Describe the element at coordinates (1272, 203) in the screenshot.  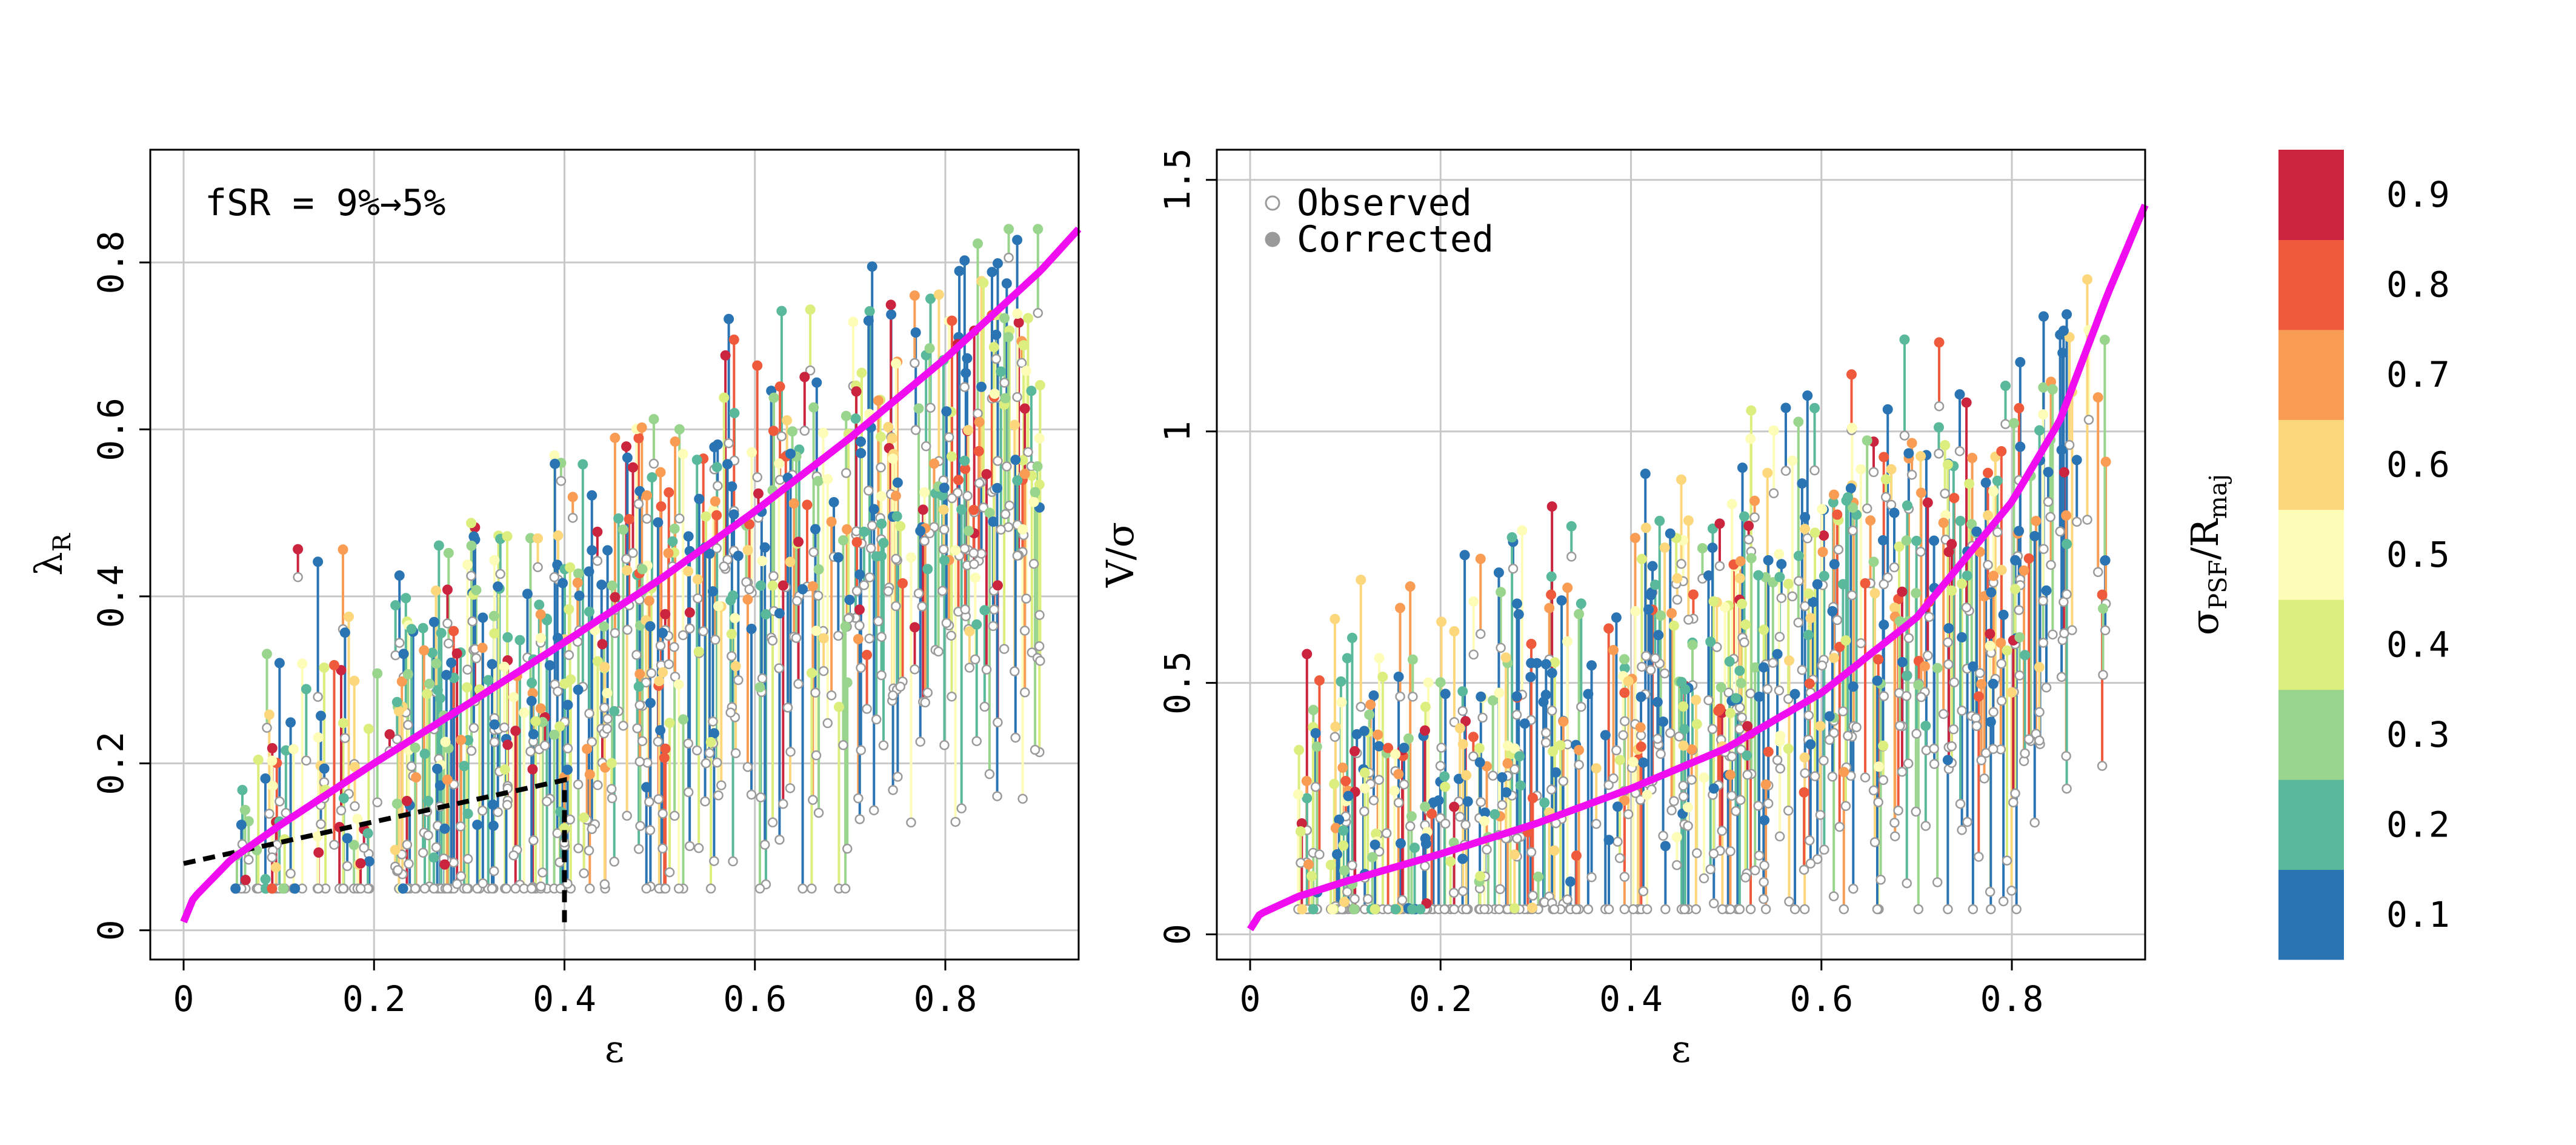
I see `legend-observed-marker` at that location.